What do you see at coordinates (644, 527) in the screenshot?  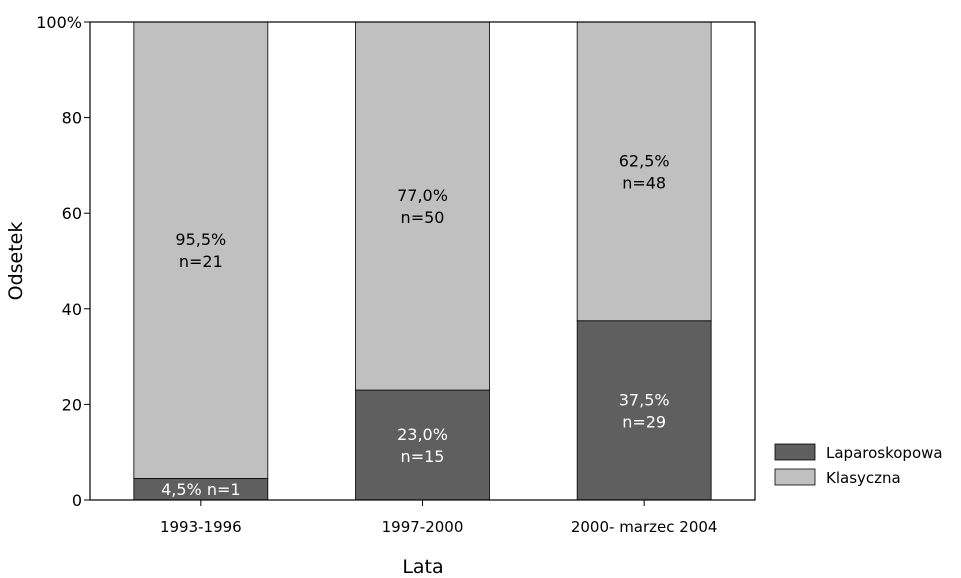 I see `x-tick-label: 2000- marzec 2004` at bounding box center [644, 527].